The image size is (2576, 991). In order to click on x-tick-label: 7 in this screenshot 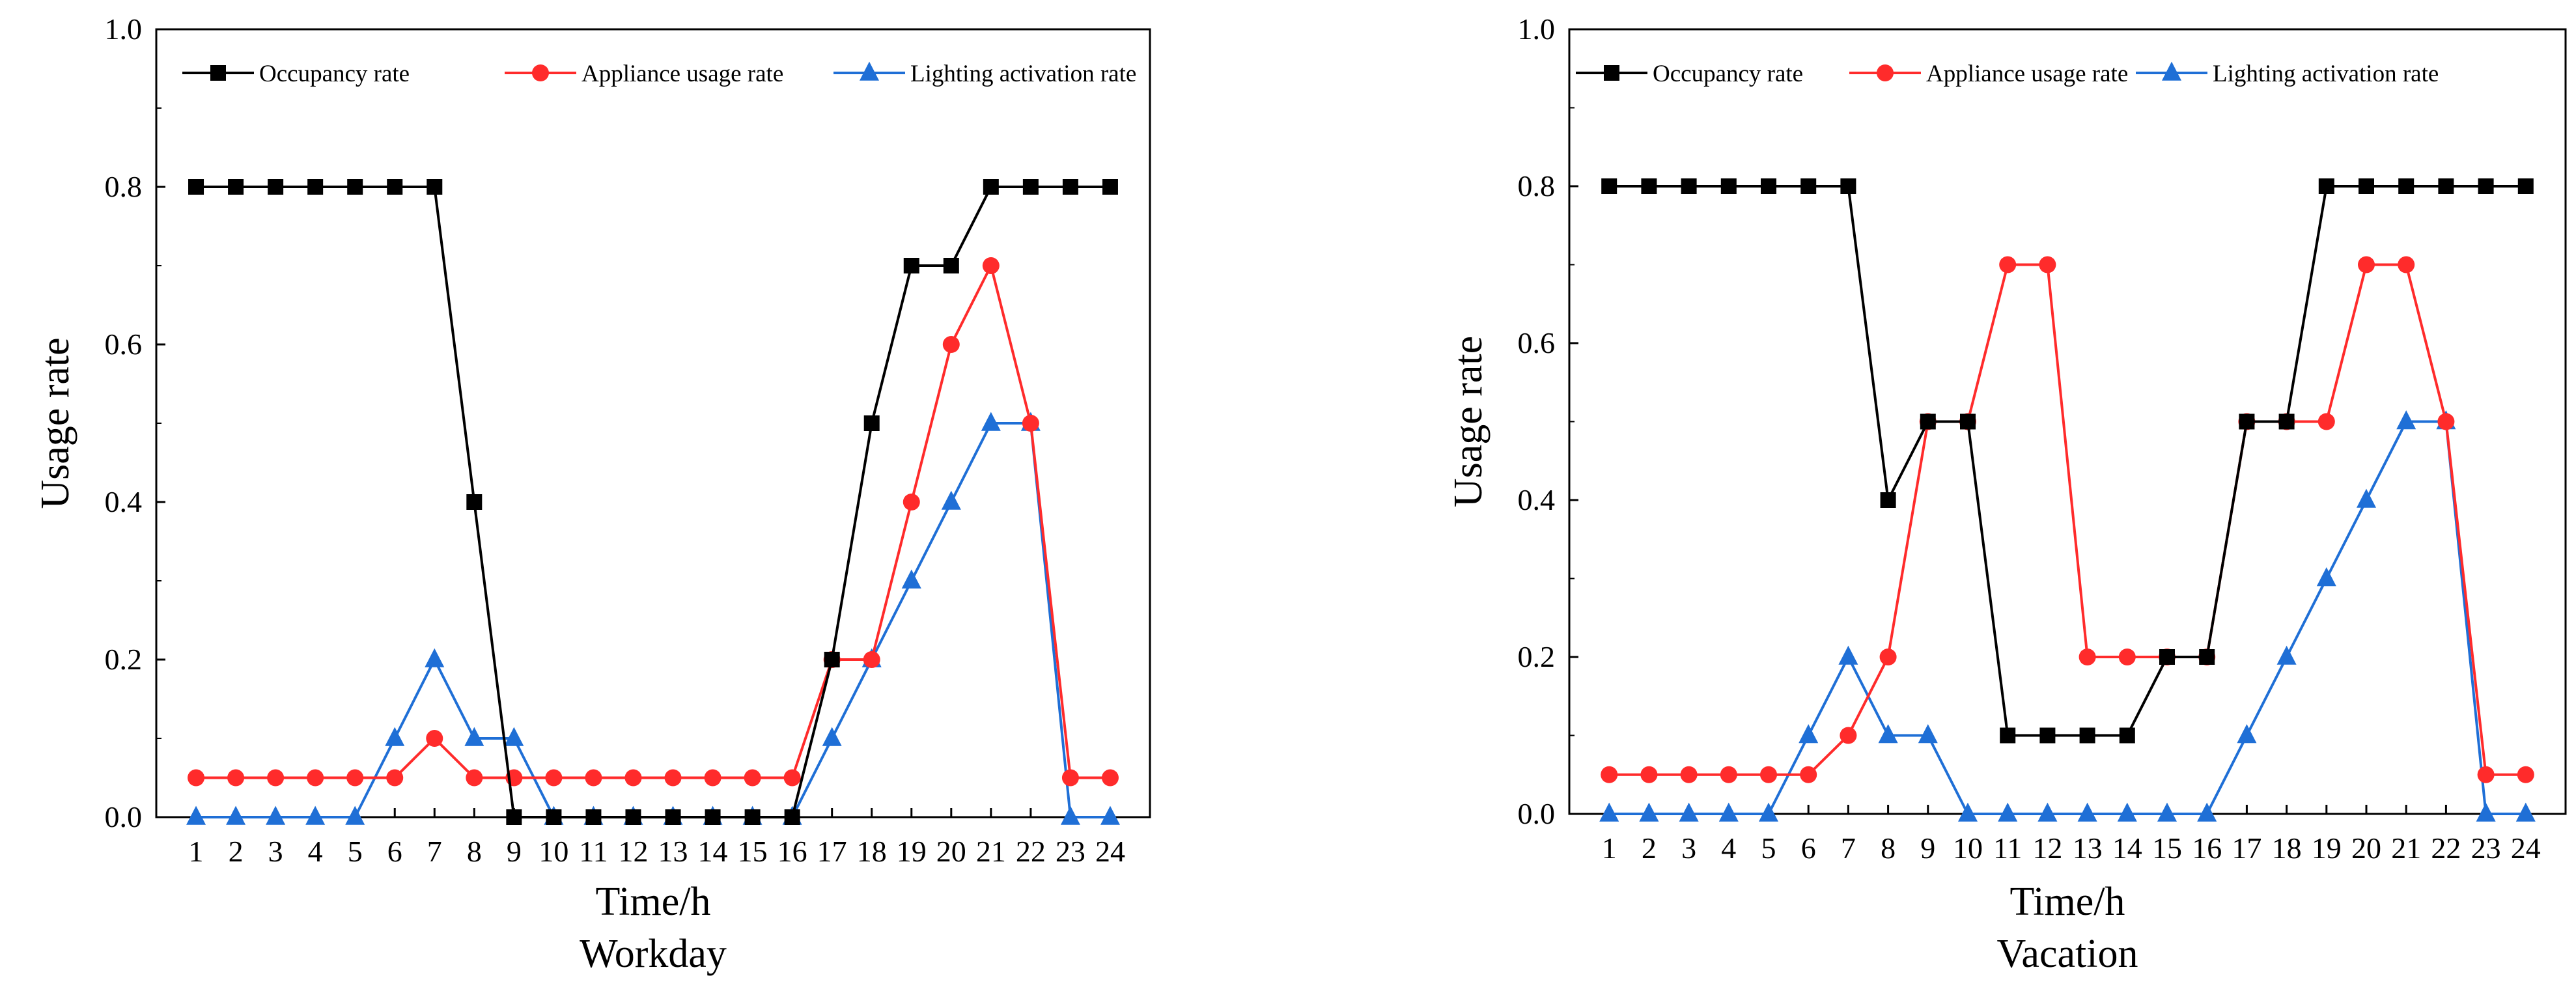, I will do `click(435, 851)`.